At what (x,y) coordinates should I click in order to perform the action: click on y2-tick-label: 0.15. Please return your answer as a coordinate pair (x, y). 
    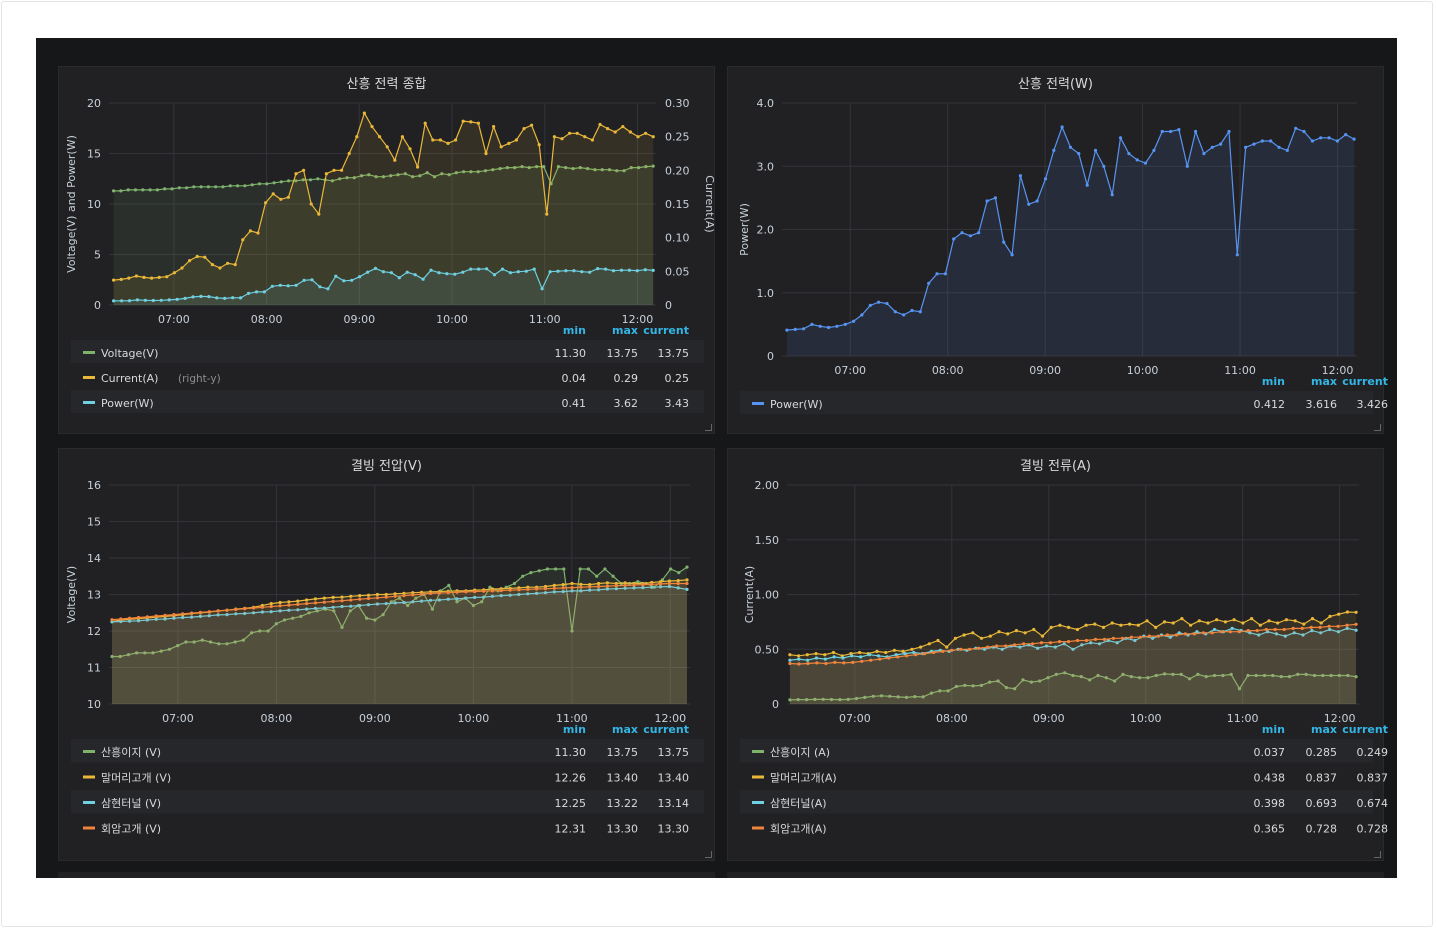
    Looking at the image, I should click on (677, 204).